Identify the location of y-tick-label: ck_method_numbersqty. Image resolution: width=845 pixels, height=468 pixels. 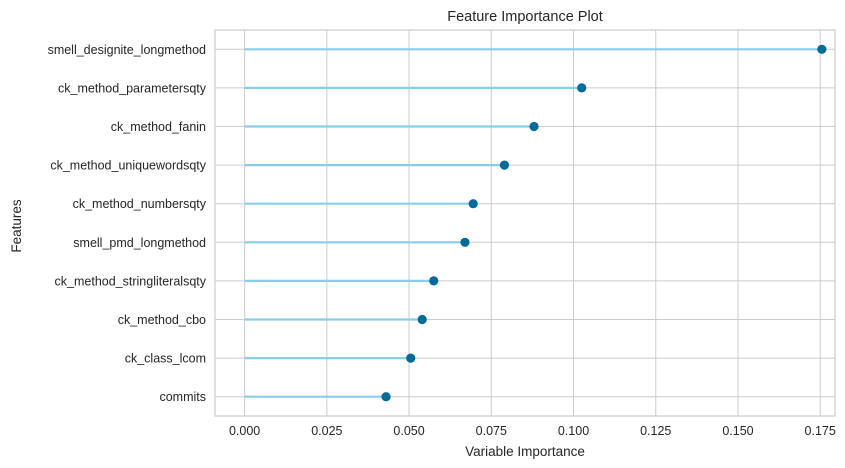
(140, 204).